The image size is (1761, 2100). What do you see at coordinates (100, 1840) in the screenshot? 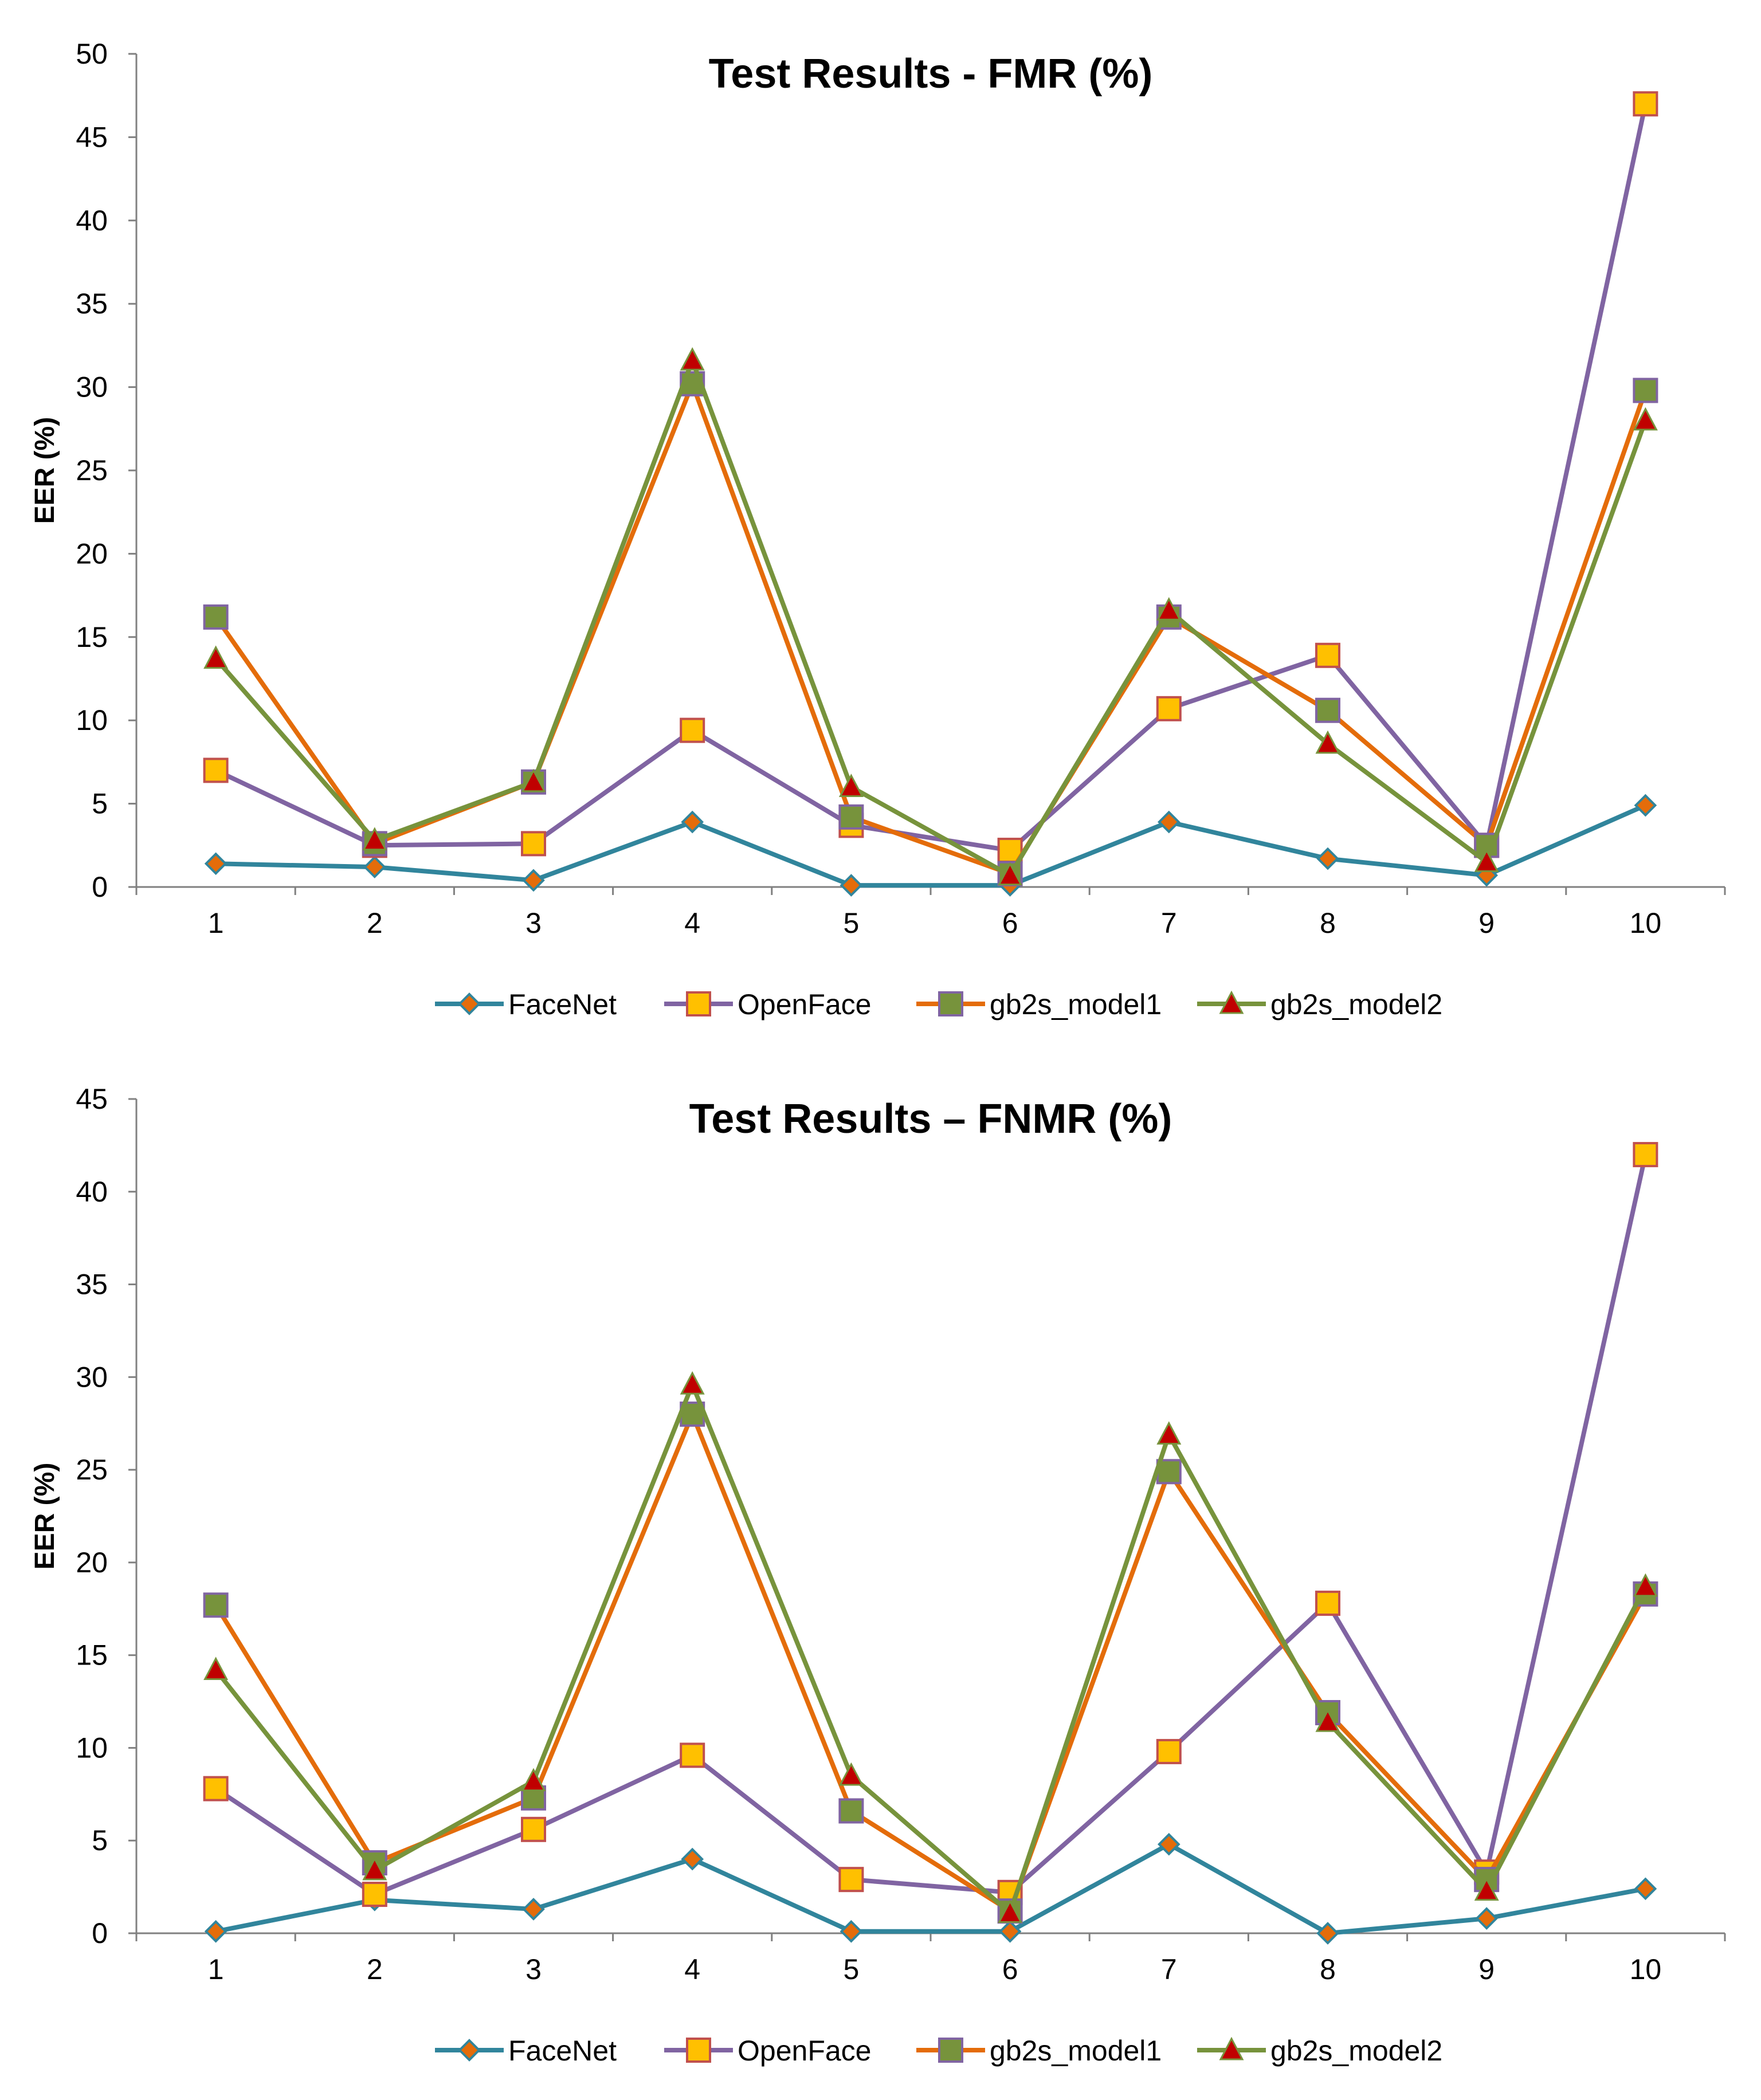
I see `y-tick-label: 5` at bounding box center [100, 1840].